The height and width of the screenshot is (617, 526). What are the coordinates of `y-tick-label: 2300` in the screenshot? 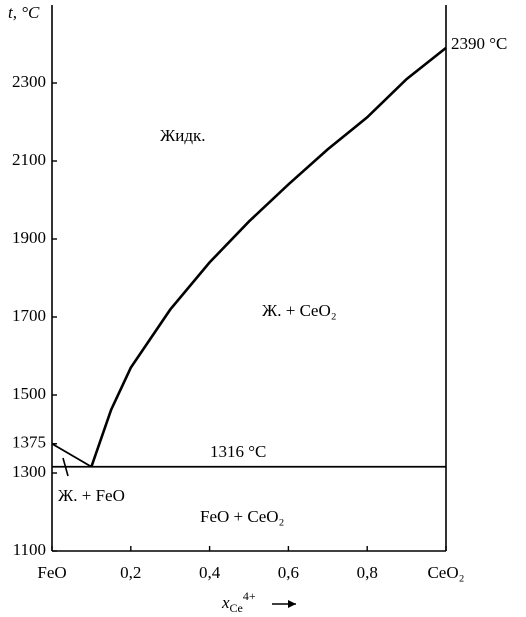 It's located at (29, 81).